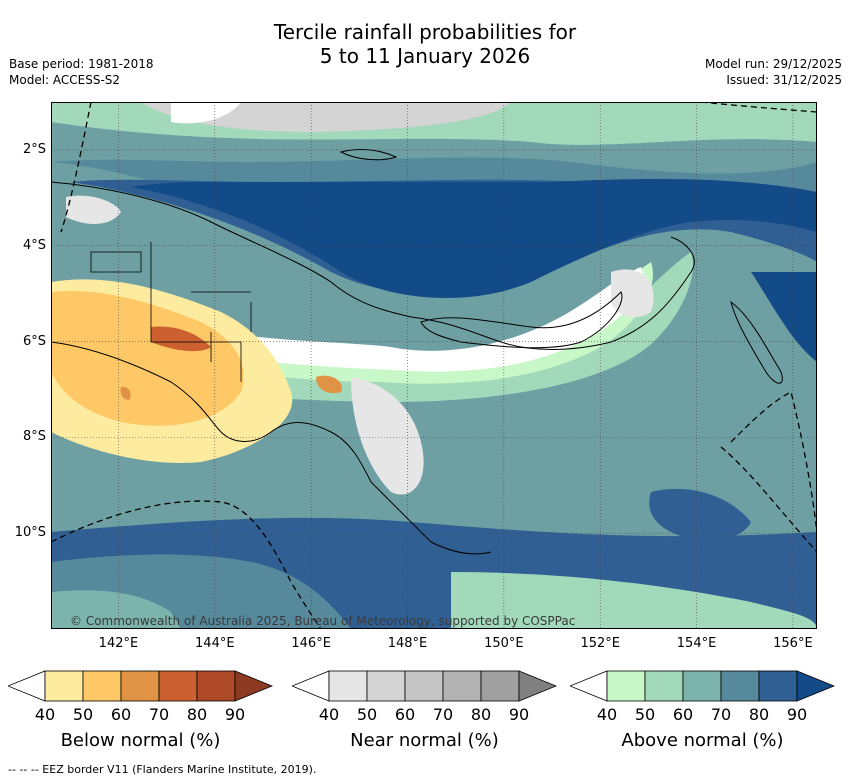 This screenshot has width=850, height=781. I want to click on latitude-label: 6°S, so click(34, 341).